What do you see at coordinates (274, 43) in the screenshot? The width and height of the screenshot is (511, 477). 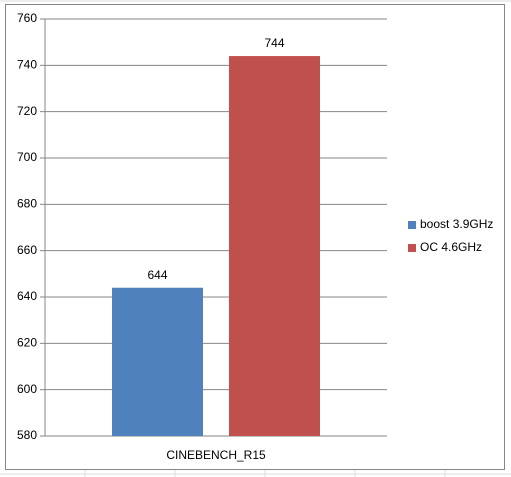 I see `value-label: 744` at bounding box center [274, 43].